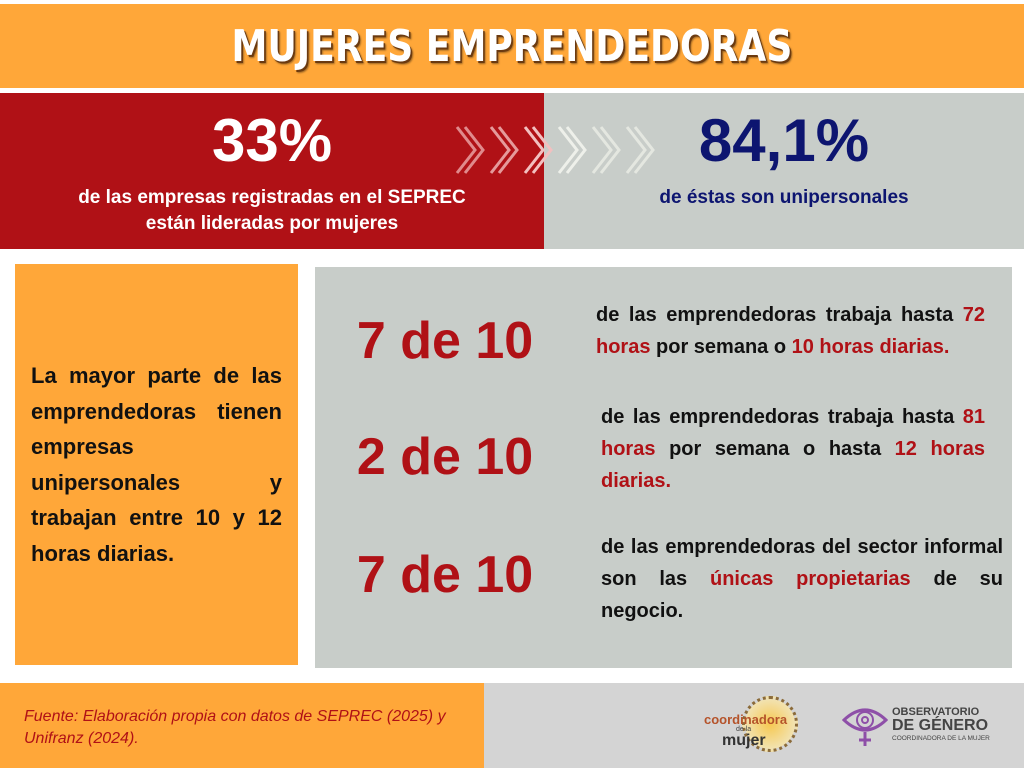 The width and height of the screenshot is (1024, 768). I want to click on chevrons-arrow-icon, so click(555, 150).